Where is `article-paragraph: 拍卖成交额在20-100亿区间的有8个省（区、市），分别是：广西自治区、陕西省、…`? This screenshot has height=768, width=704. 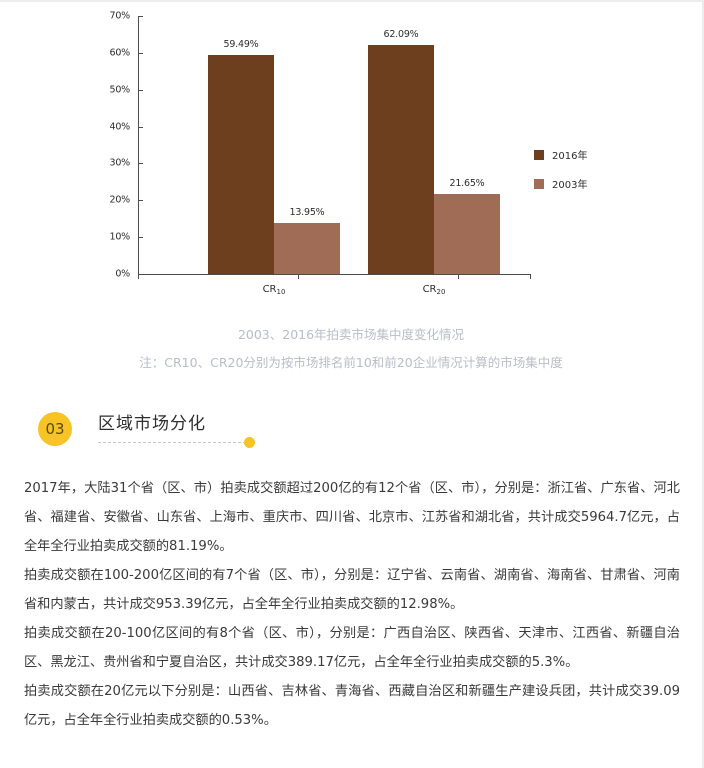
article-paragraph: 拍卖成交额在20-100亿区间的有8个省（区、市），分别是：广西自治区、陕西省、… is located at coordinates (352, 648).